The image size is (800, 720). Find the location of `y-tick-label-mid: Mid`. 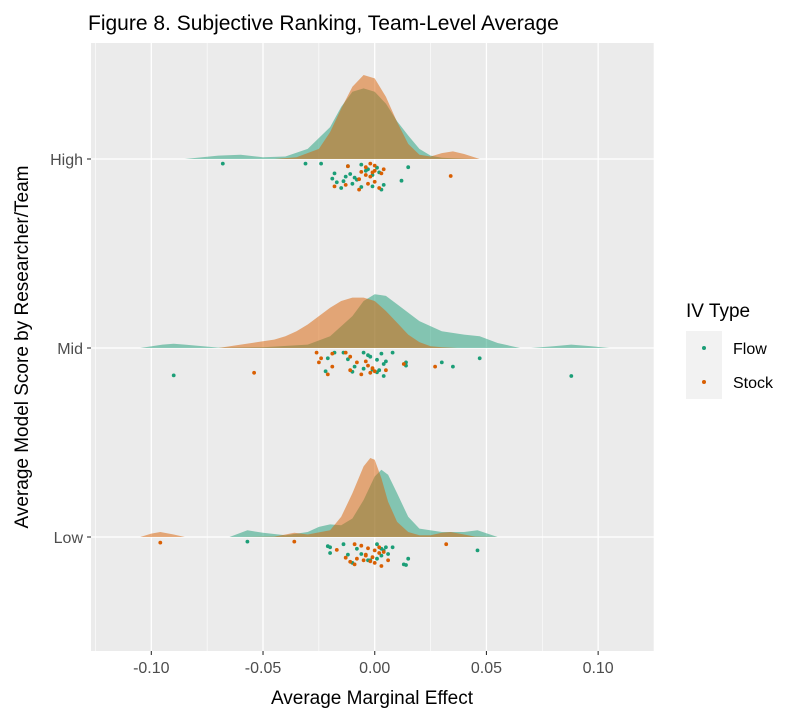

y-tick-label-mid: Mid is located at coordinates (70, 349).